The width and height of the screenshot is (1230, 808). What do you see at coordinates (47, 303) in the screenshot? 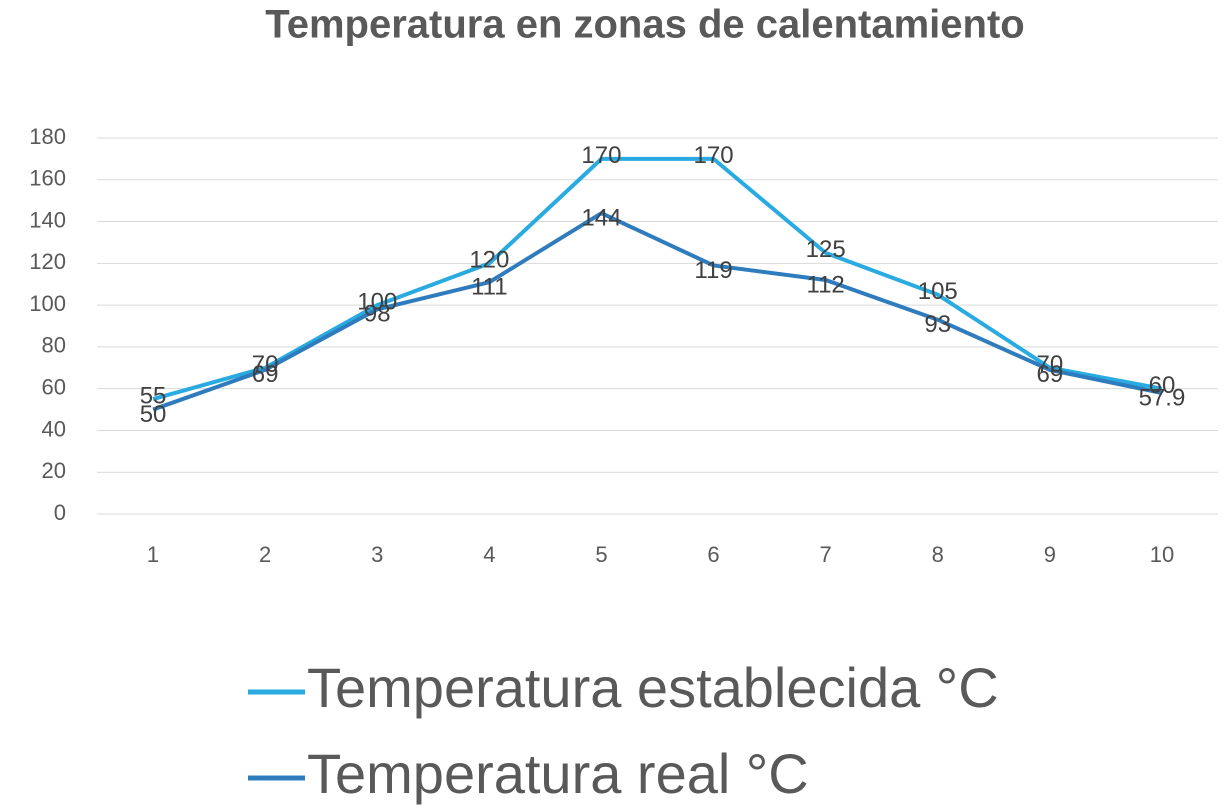
I see `y-tick-label: 100` at bounding box center [47, 303].